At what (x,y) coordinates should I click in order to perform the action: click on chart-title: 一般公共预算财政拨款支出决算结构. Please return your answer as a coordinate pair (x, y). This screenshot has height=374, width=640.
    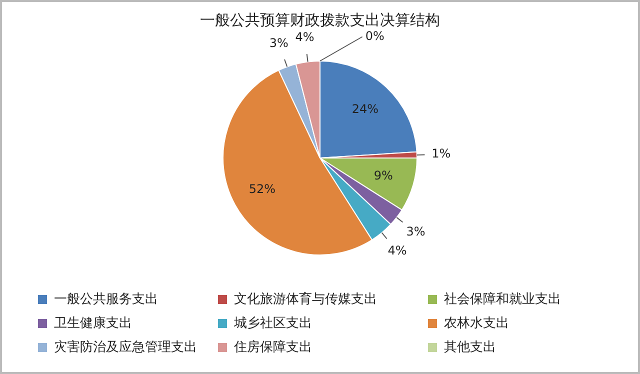
    Looking at the image, I should click on (320, 19).